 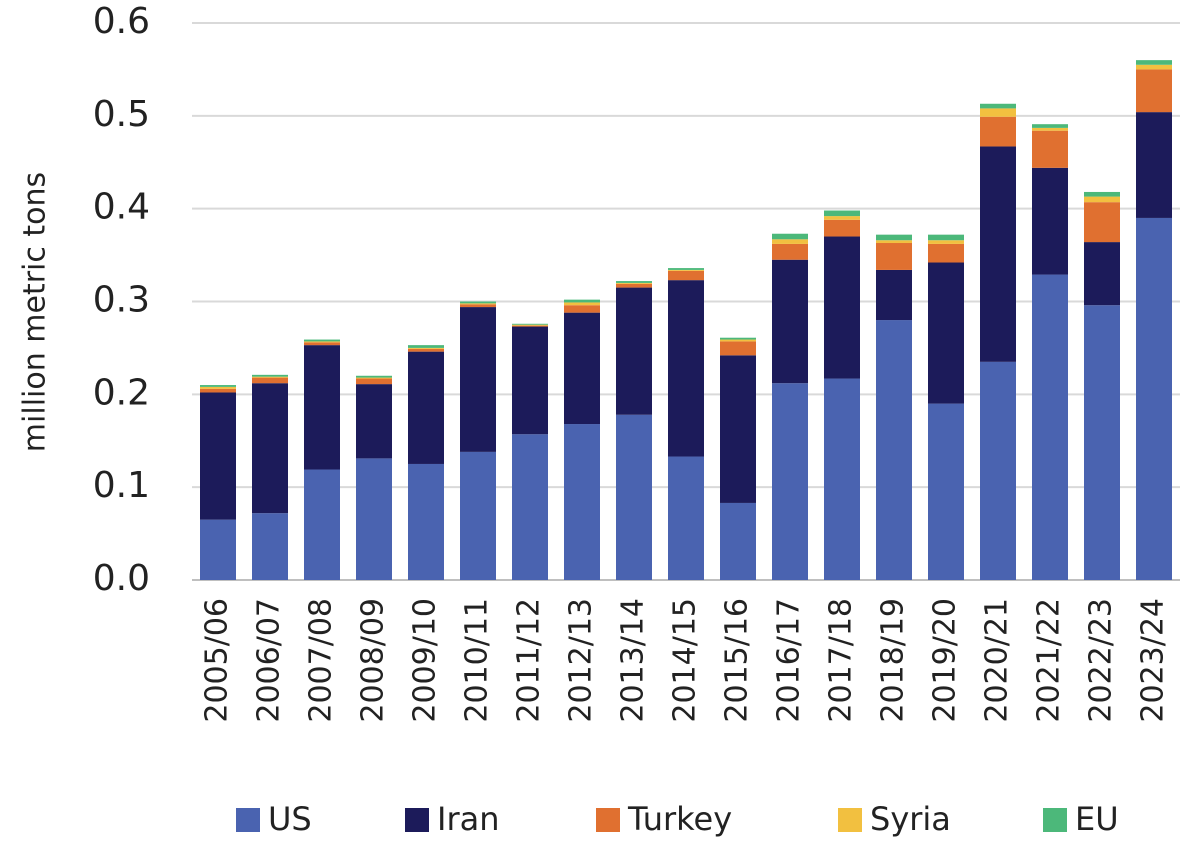 What do you see at coordinates (269, 660) in the screenshot?
I see `x-tick-label: 2006/07` at bounding box center [269, 660].